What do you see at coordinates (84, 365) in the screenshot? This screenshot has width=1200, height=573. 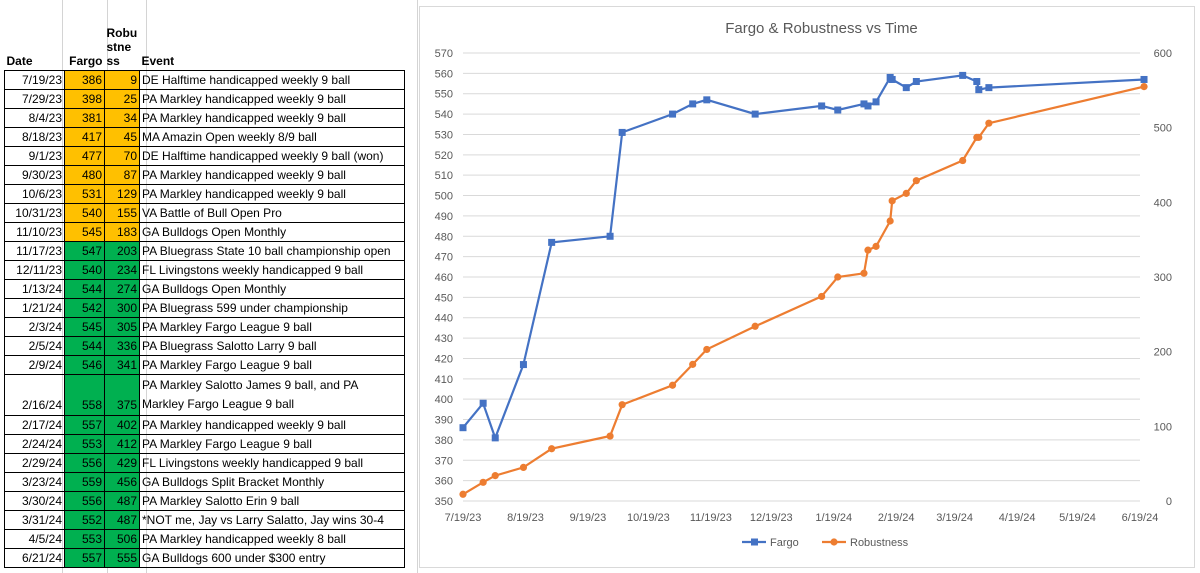 I see `cell-fargo: 546` at bounding box center [84, 365].